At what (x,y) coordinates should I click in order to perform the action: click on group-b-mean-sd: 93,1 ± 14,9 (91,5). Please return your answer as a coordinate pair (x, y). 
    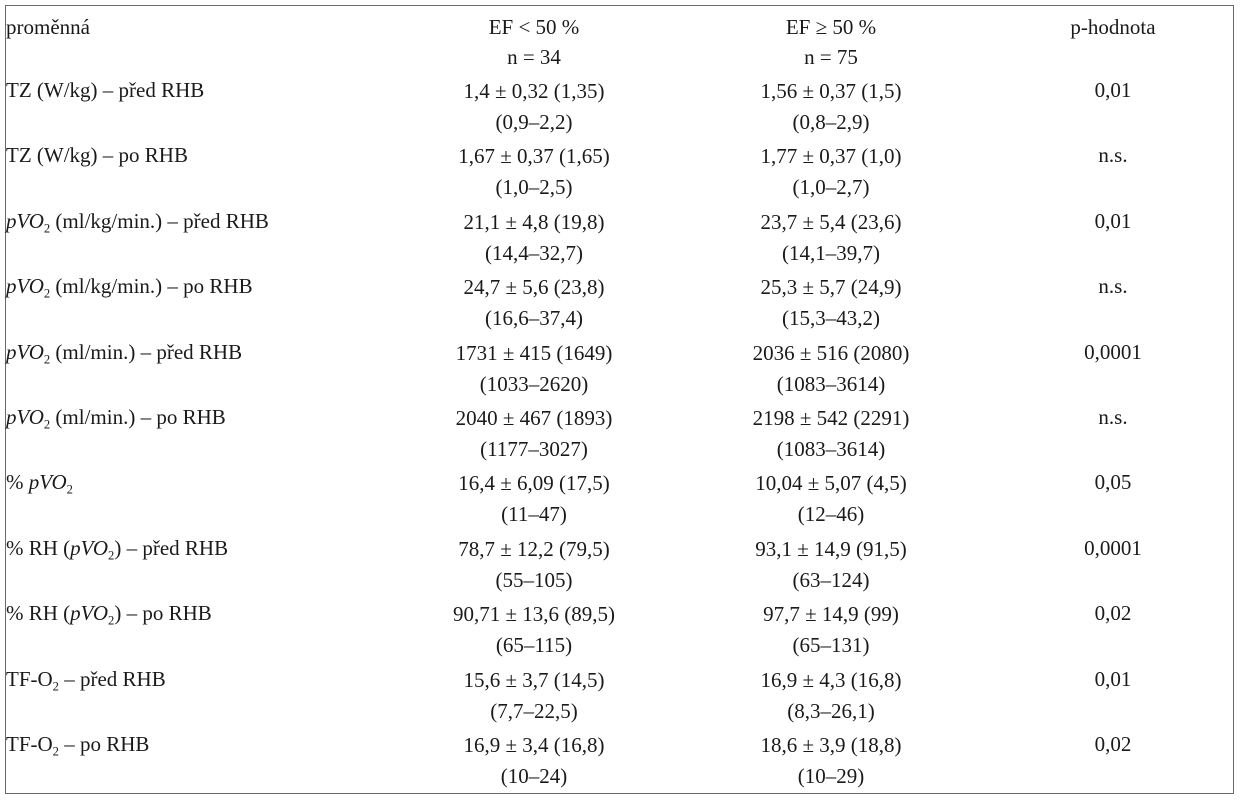
    Looking at the image, I should click on (831, 548).